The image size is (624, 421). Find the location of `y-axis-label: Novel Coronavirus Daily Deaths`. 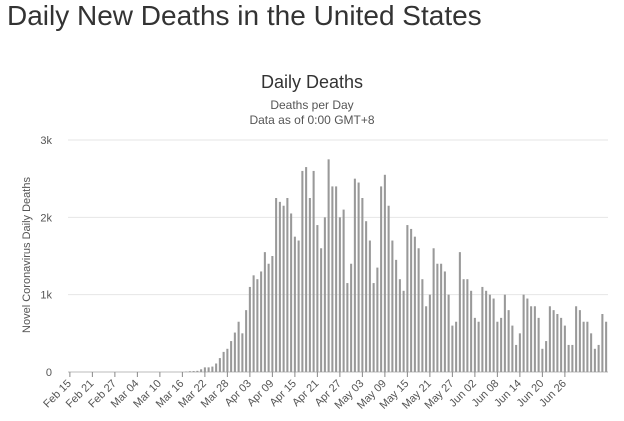

y-axis-label: Novel Coronavirus Daily Deaths is located at coordinates (27, 255).